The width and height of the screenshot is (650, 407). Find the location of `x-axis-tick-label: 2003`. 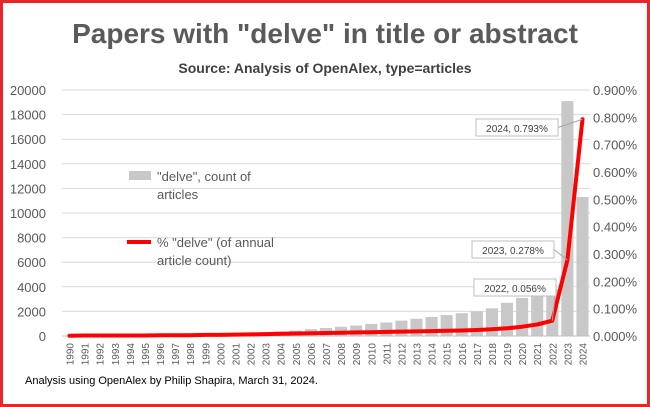

x-axis-tick-label: 2003 is located at coordinates (267, 354).